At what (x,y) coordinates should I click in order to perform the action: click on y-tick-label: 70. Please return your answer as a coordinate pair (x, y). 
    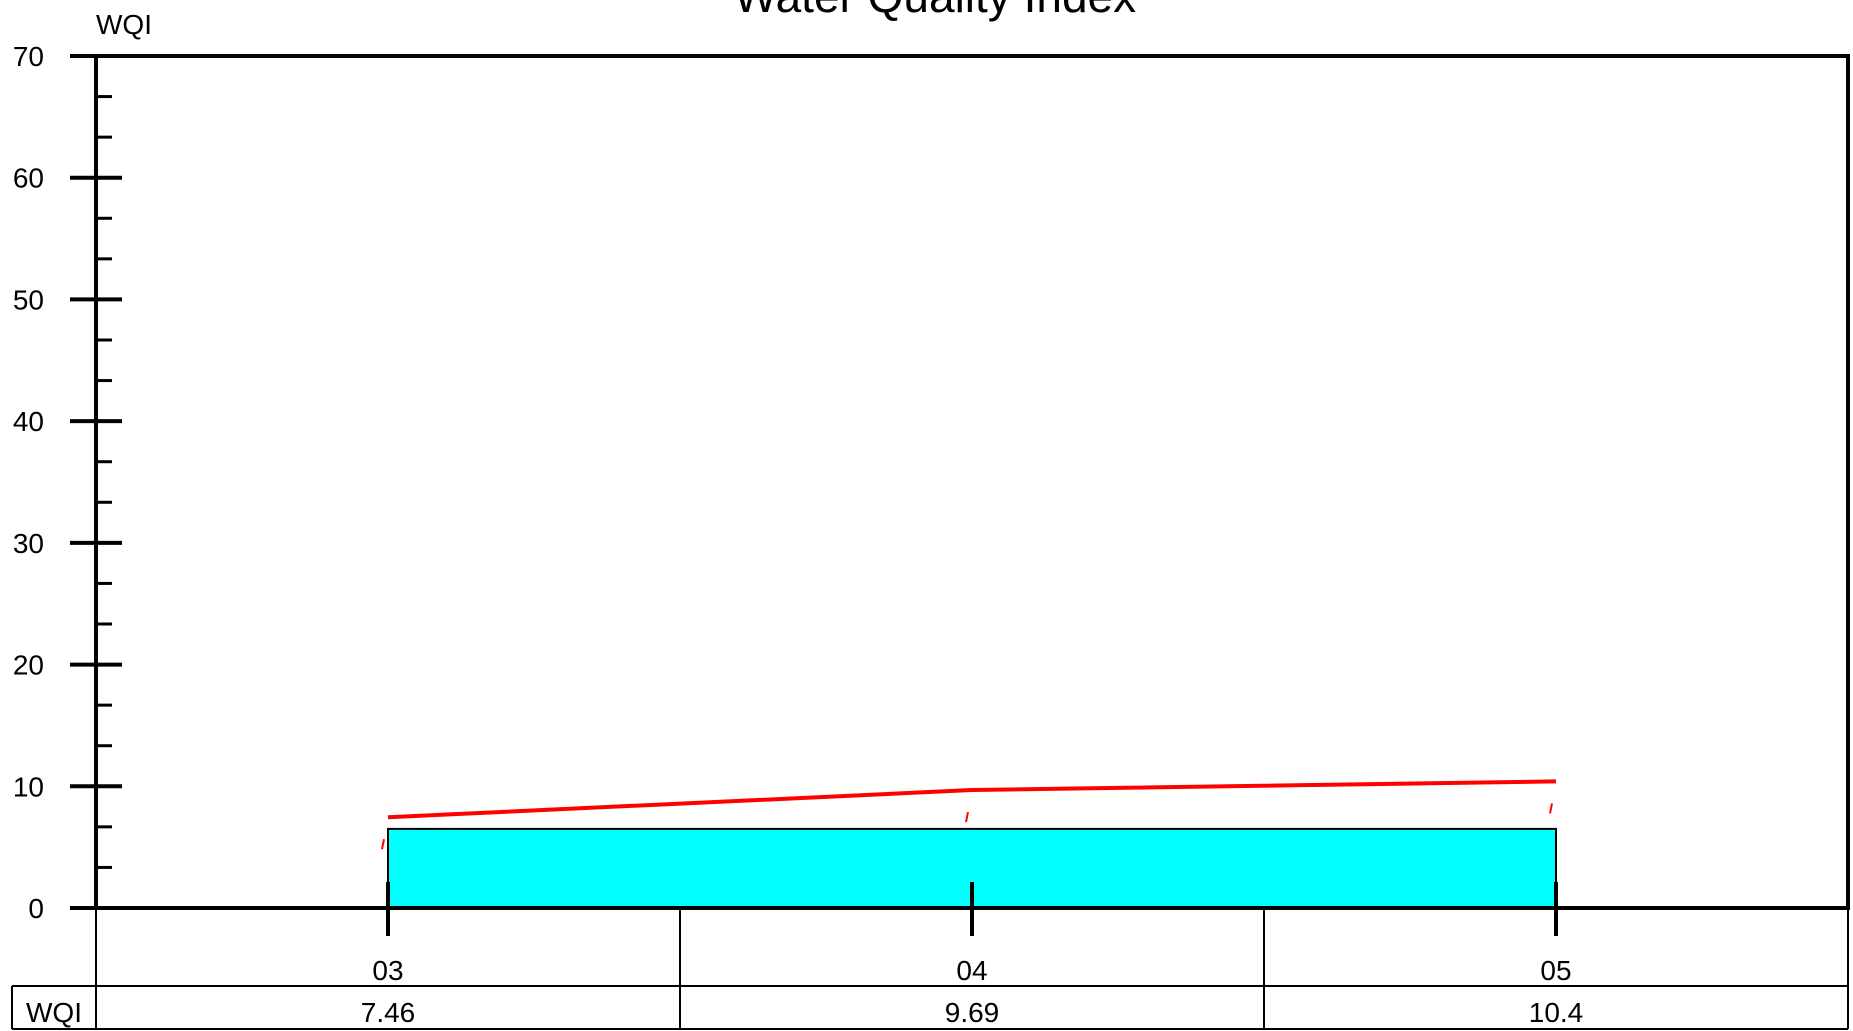
    Looking at the image, I should click on (28, 56).